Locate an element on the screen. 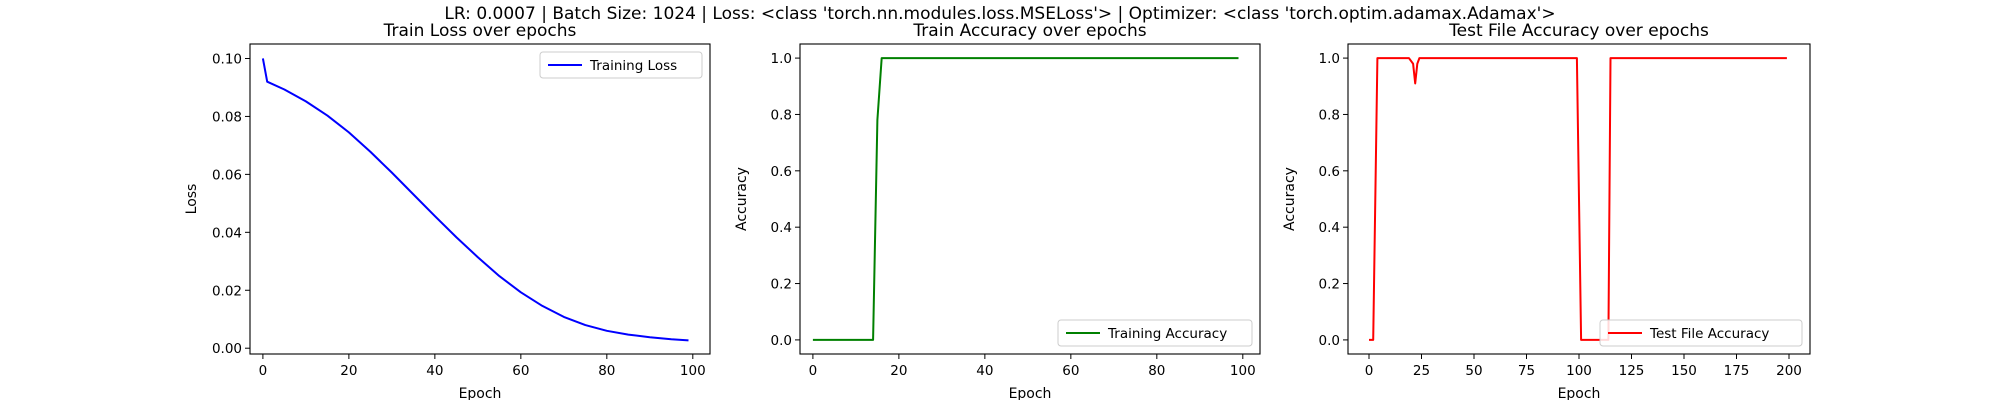 This screenshot has height=400, width=2000. test-accuracy-x-axis-label: Epoch is located at coordinates (1579, 393).